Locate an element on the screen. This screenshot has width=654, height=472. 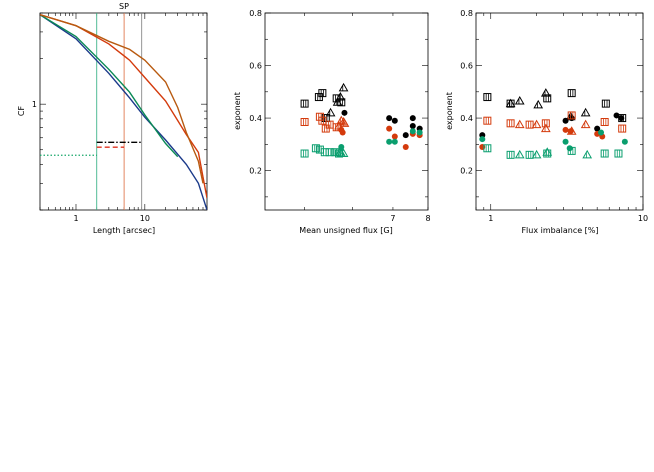
panel3-ticks: 1 10 0.2 0.4 0.6 0.8 is located at coordinates (554, 116).